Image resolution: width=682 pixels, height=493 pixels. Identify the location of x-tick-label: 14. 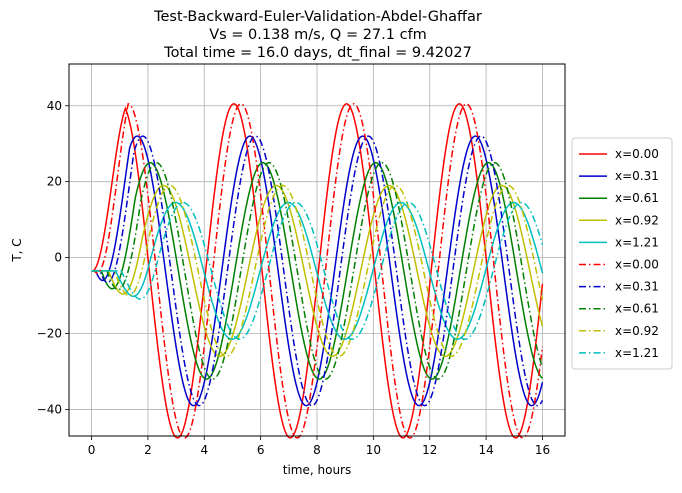
(485, 450).